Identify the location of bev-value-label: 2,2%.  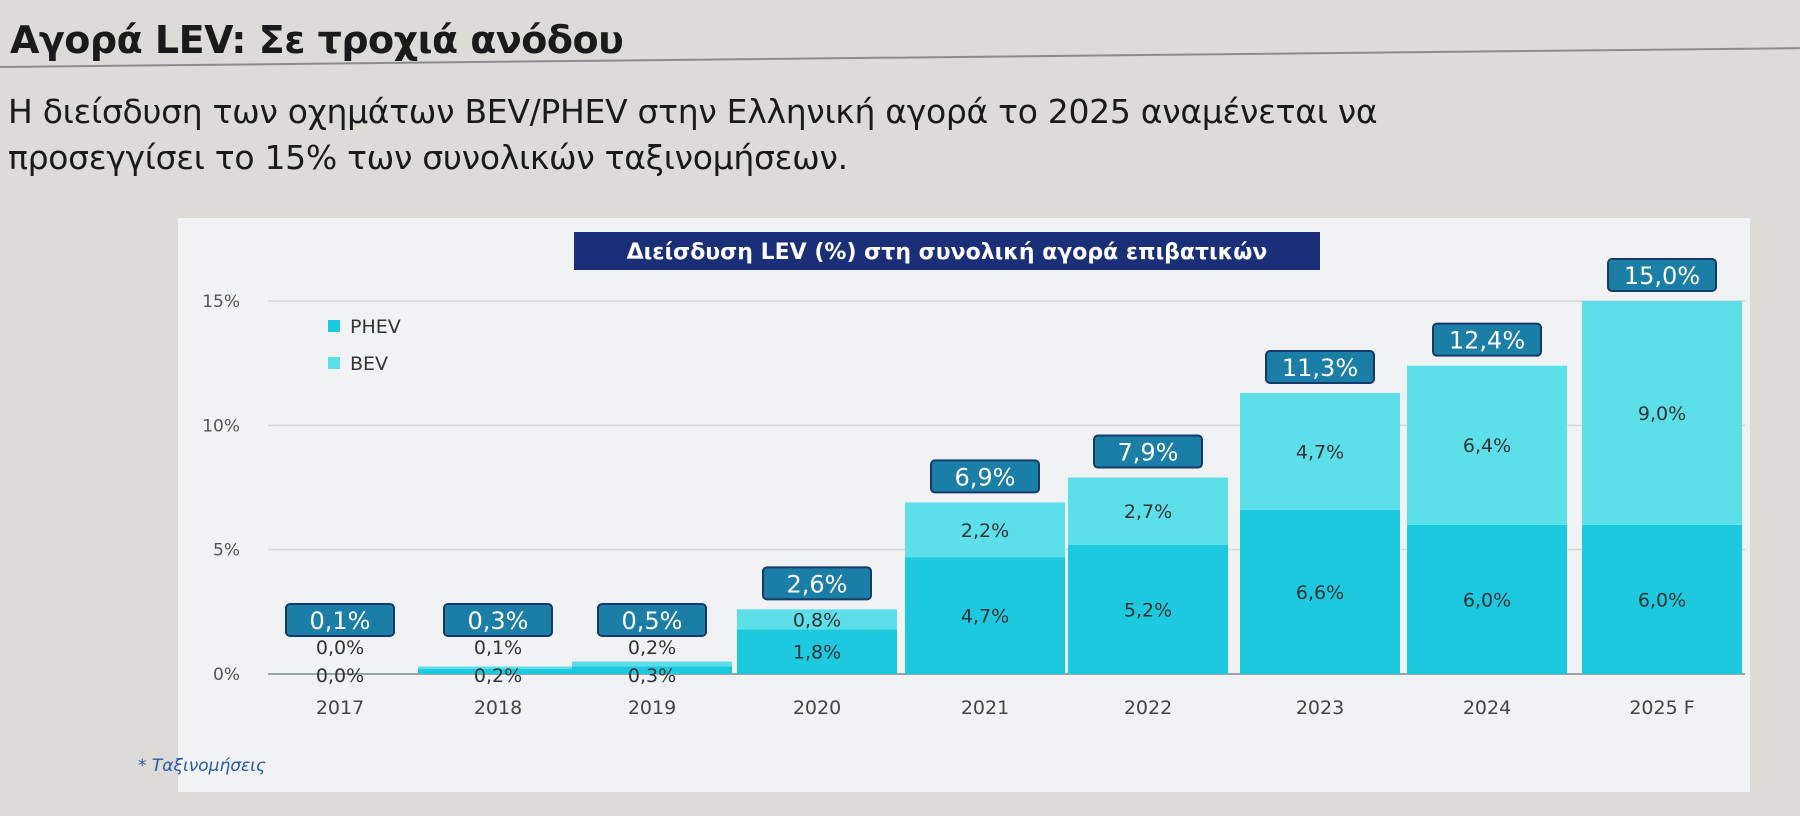
(985, 531).